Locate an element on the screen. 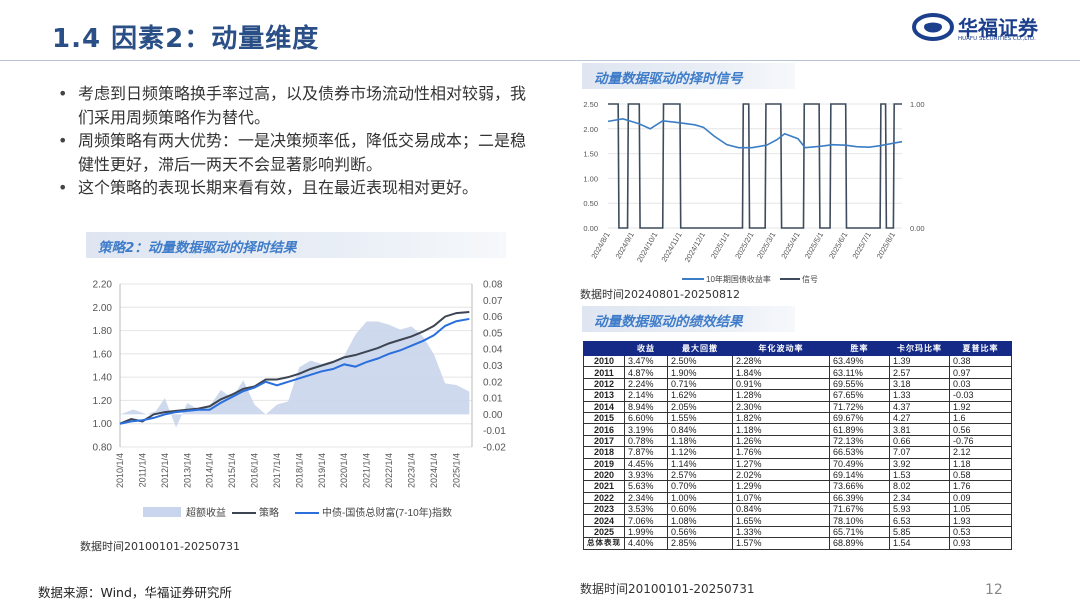 Image resolution: width=1080 pixels, height=607 pixels. table-cell: 2.14% is located at coordinates (646, 395).